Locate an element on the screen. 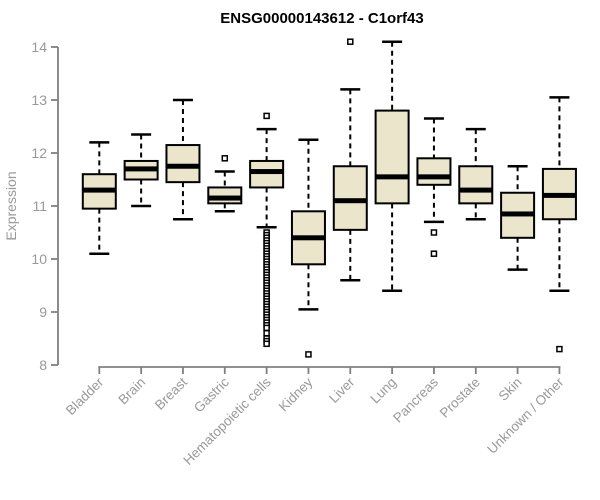 This screenshot has width=600, height=500. x-category-label: Bladder is located at coordinates (85, 396).